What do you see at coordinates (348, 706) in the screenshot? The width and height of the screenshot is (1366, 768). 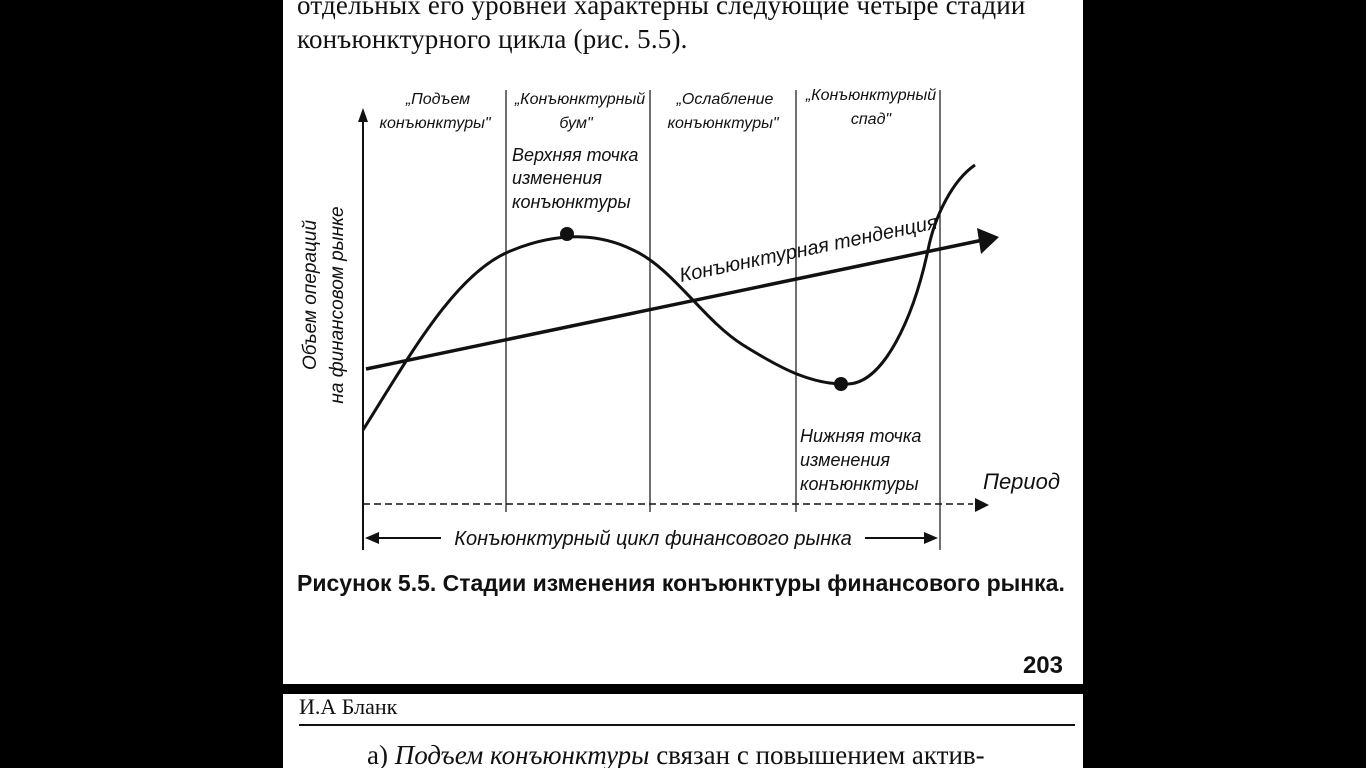 I see `running-head: И.А Бланк` at bounding box center [348, 706].